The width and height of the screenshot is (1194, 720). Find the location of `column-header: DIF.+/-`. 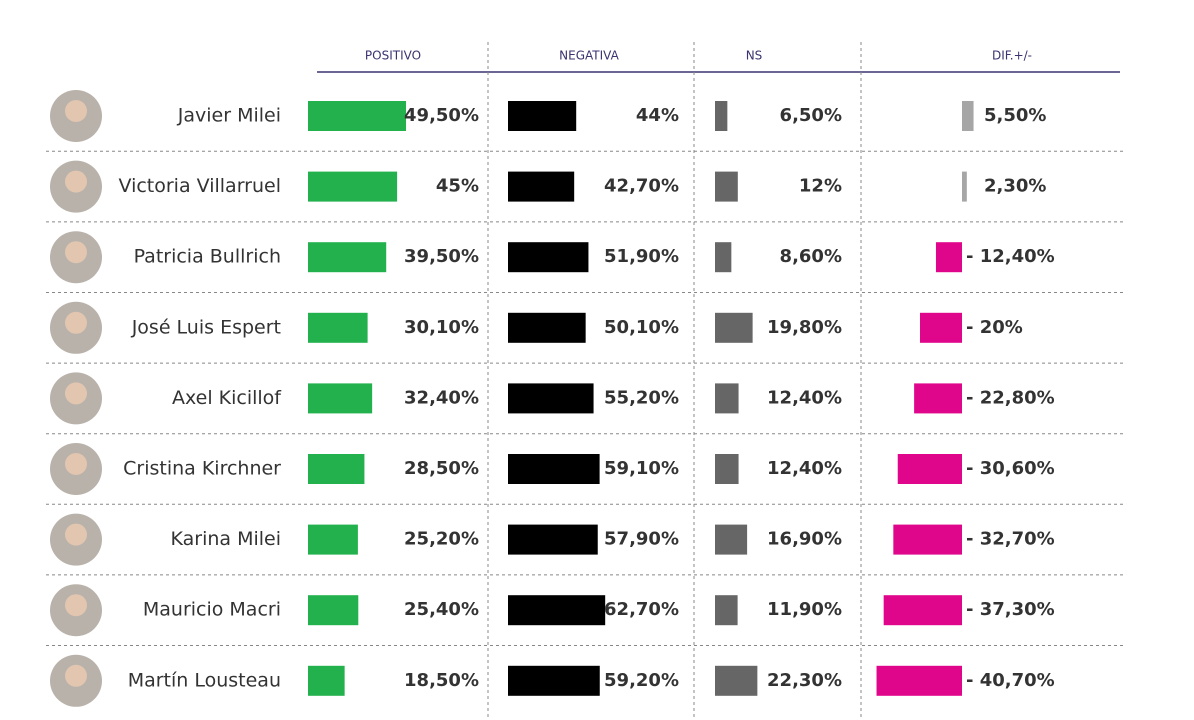

column-header: DIF.+/- is located at coordinates (1012, 56).